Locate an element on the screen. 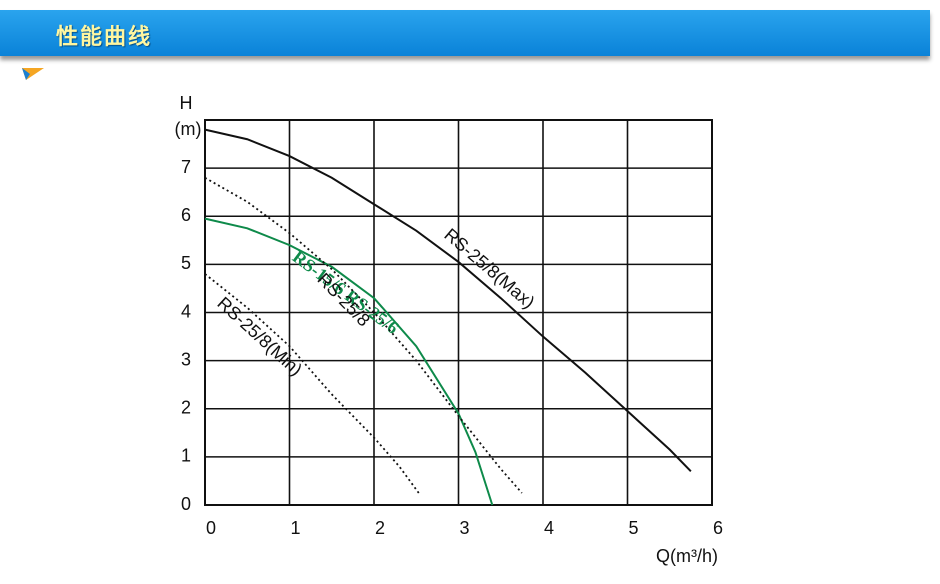 The height and width of the screenshot is (584, 940). x-tick-label: 2 is located at coordinates (380, 528).